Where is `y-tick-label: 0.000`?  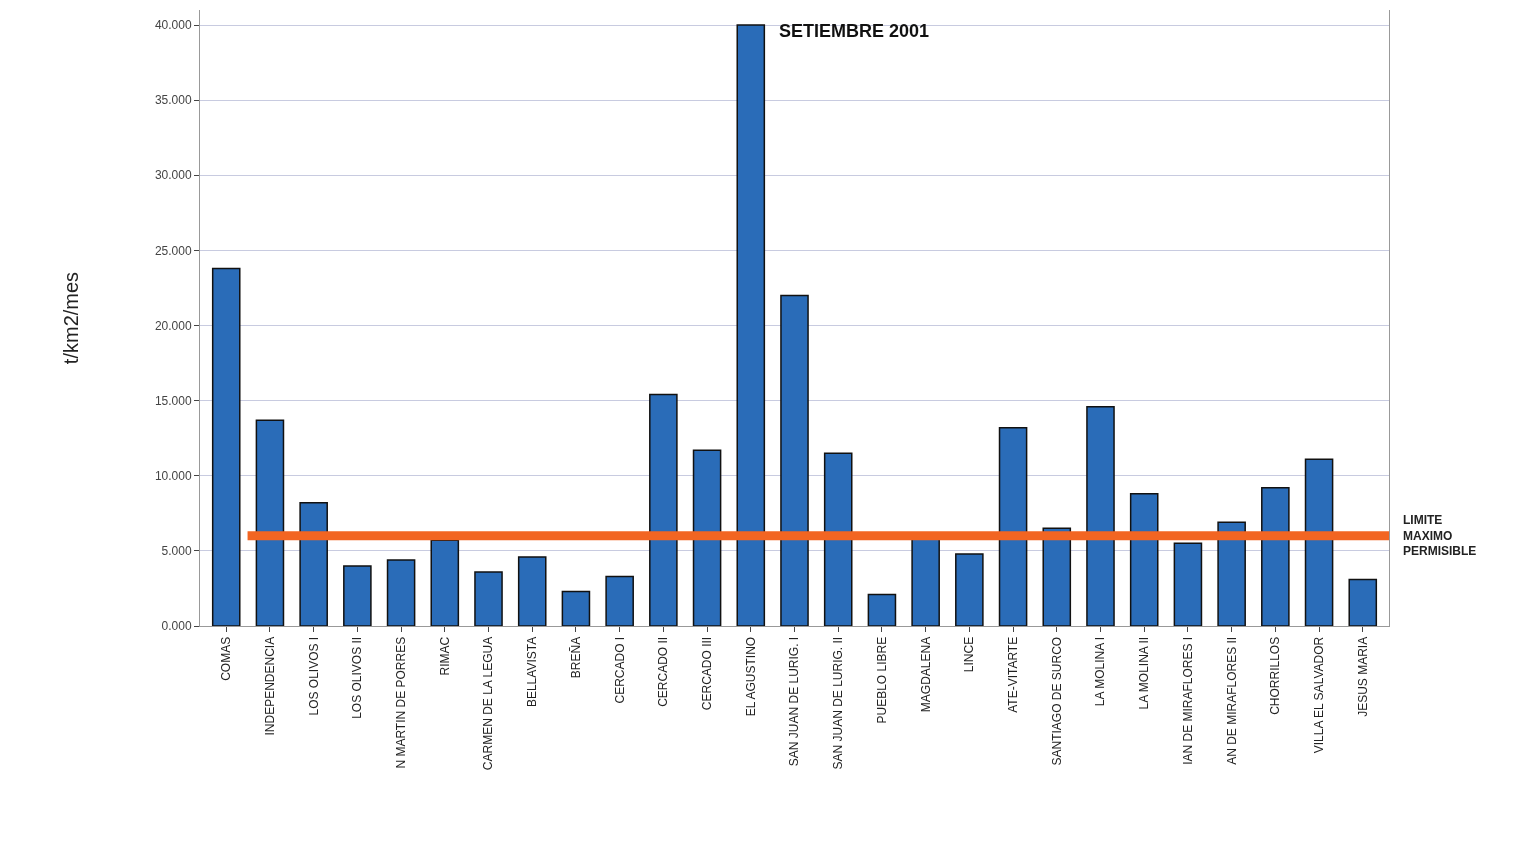 y-tick-label: 0.000 is located at coordinates (176, 626).